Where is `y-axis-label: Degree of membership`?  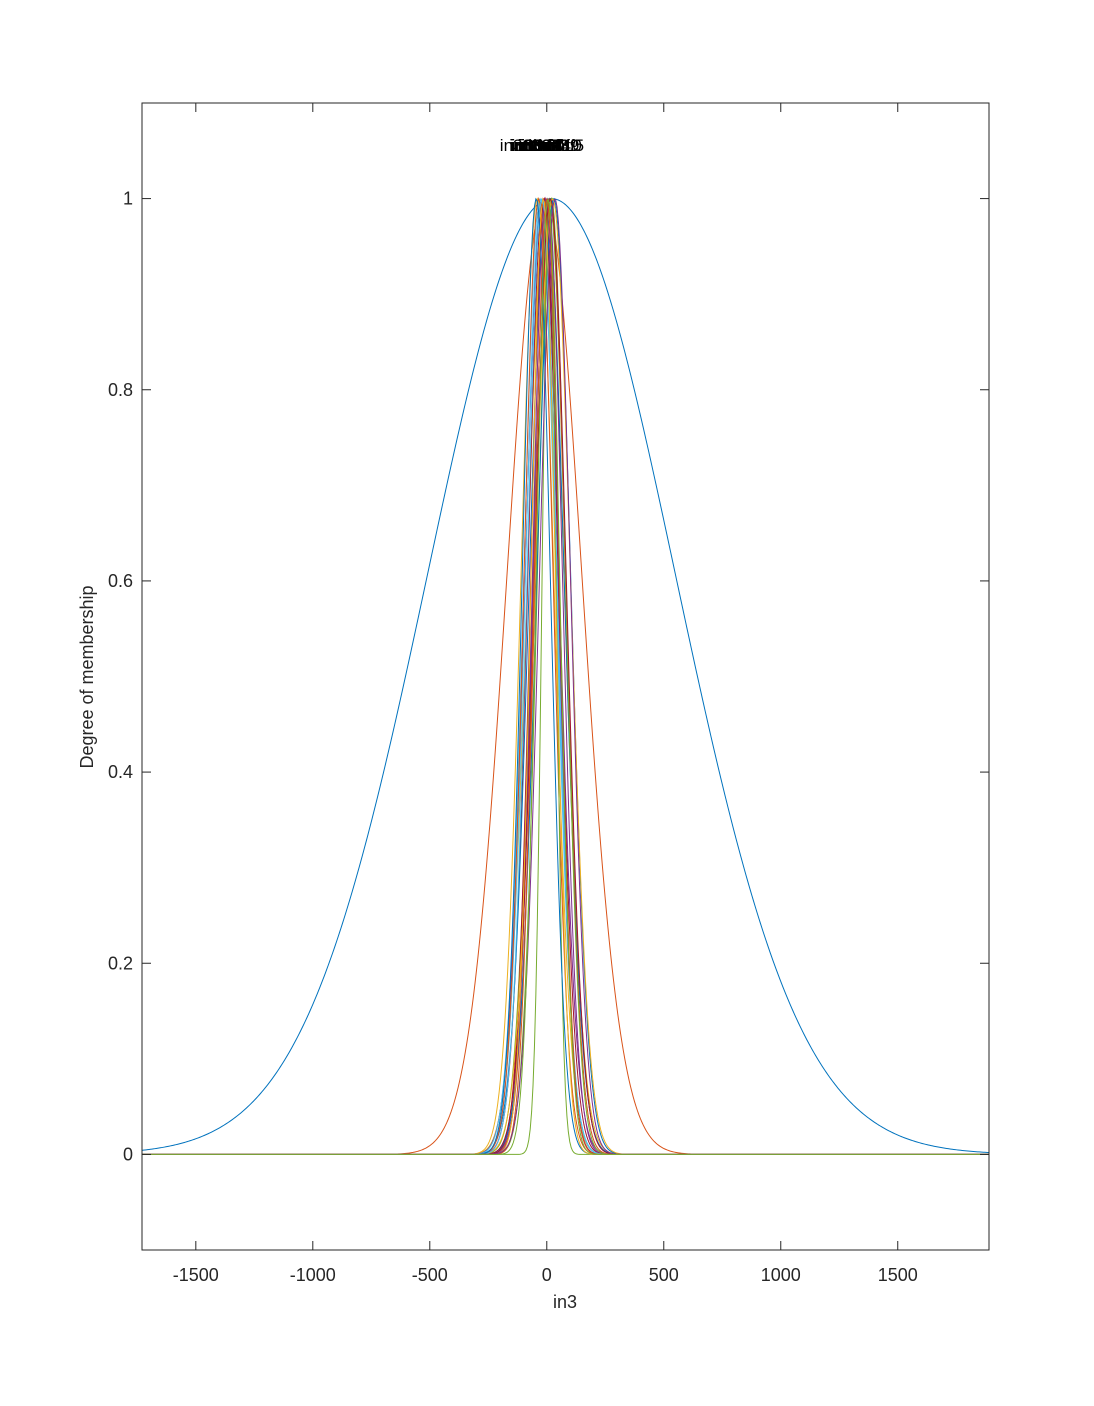
y-axis-label: Degree of membership is located at coordinates (87, 676).